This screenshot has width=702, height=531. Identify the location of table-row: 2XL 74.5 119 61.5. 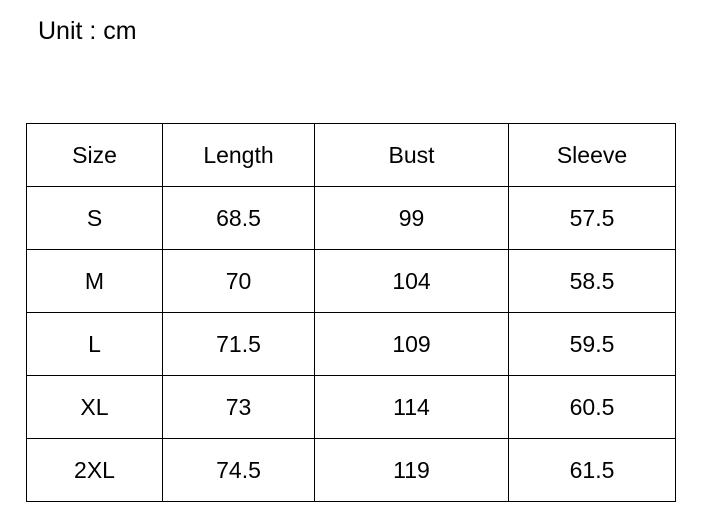
(351, 470).